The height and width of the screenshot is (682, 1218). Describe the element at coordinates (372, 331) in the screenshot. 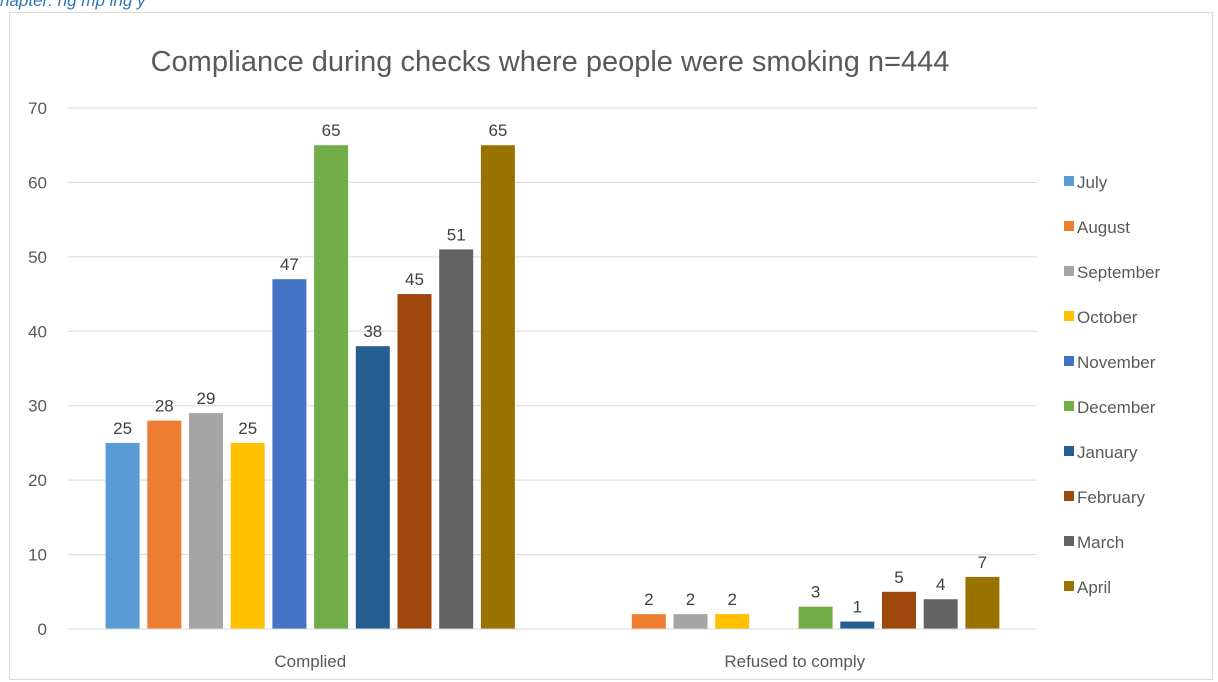

I see `data-label: 38` at that location.